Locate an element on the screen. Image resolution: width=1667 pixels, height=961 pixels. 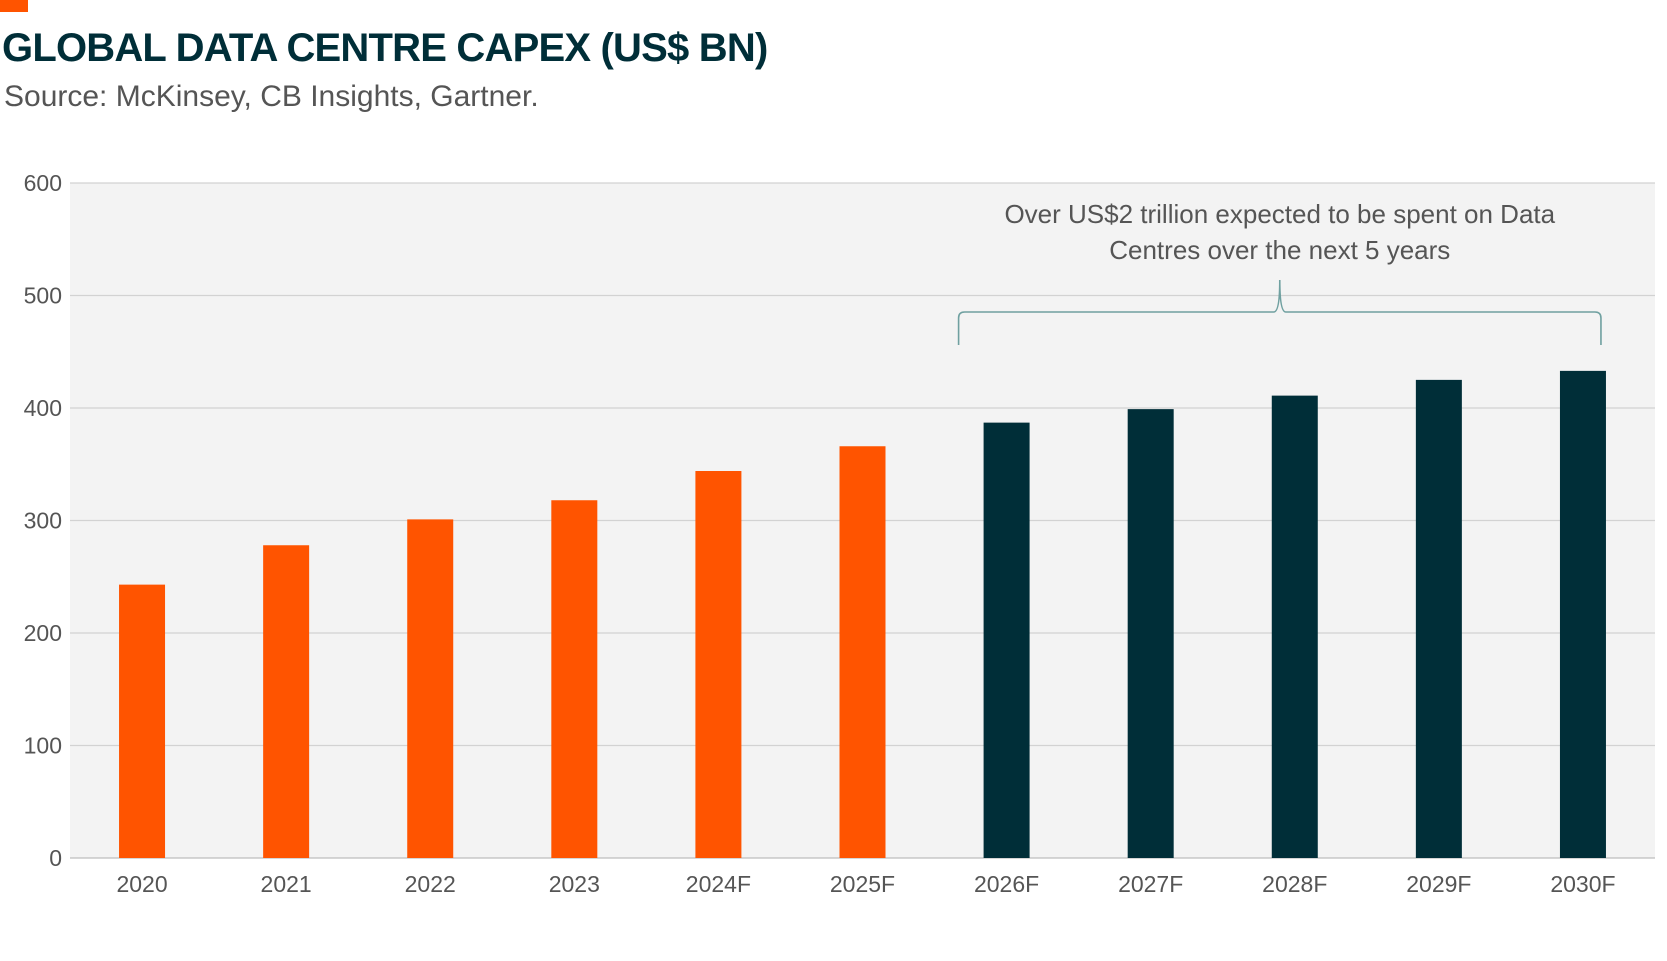
chart-title: GLOBAL DATA CENTRE CAPEX (US$ BN) is located at coordinates (385, 48).